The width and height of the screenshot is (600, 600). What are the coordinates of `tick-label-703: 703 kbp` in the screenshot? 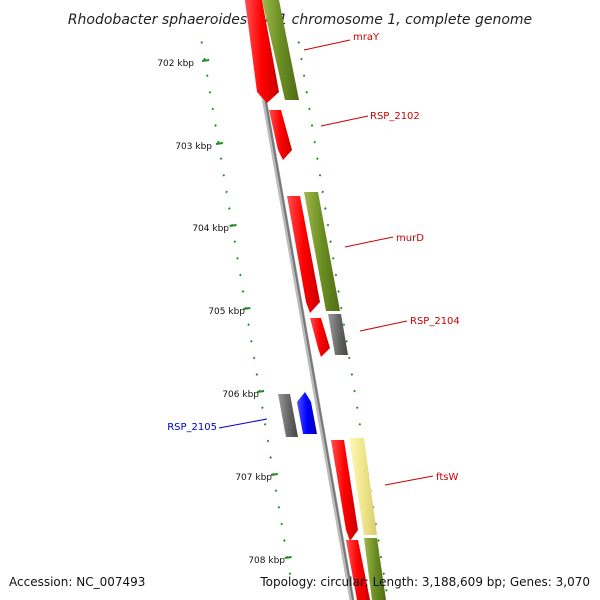 It's located at (193, 147).